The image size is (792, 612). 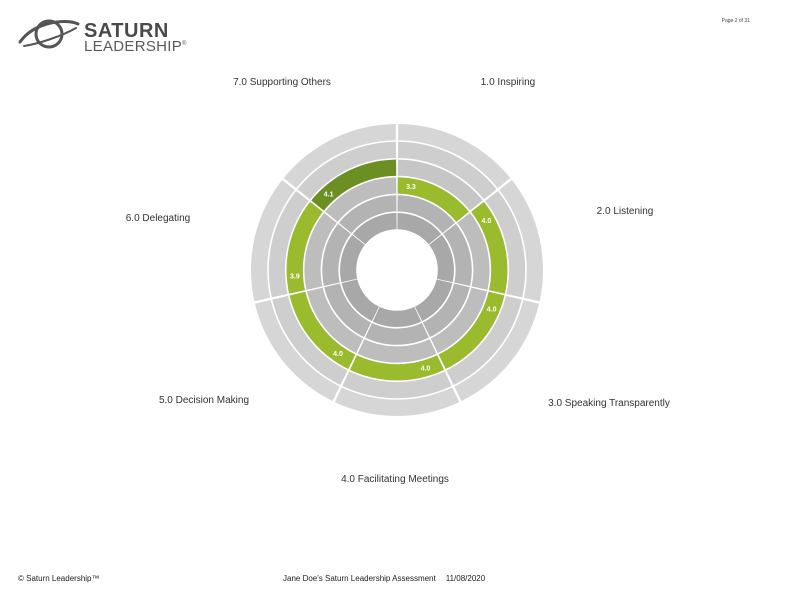 What do you see at coordinates (329, 194) in the screenshot?
I see `value-label: 4.1` at bounding box center [329, 194].